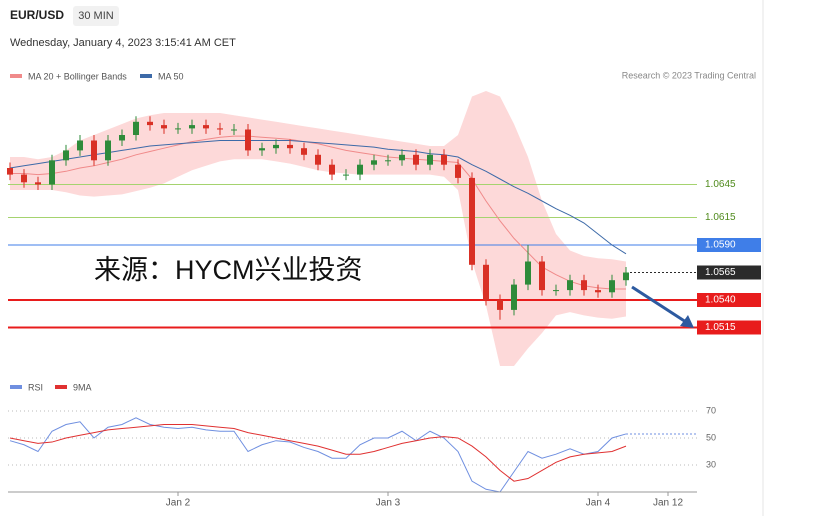  I want to click on legend-label: 9MA, so click(82, 387).